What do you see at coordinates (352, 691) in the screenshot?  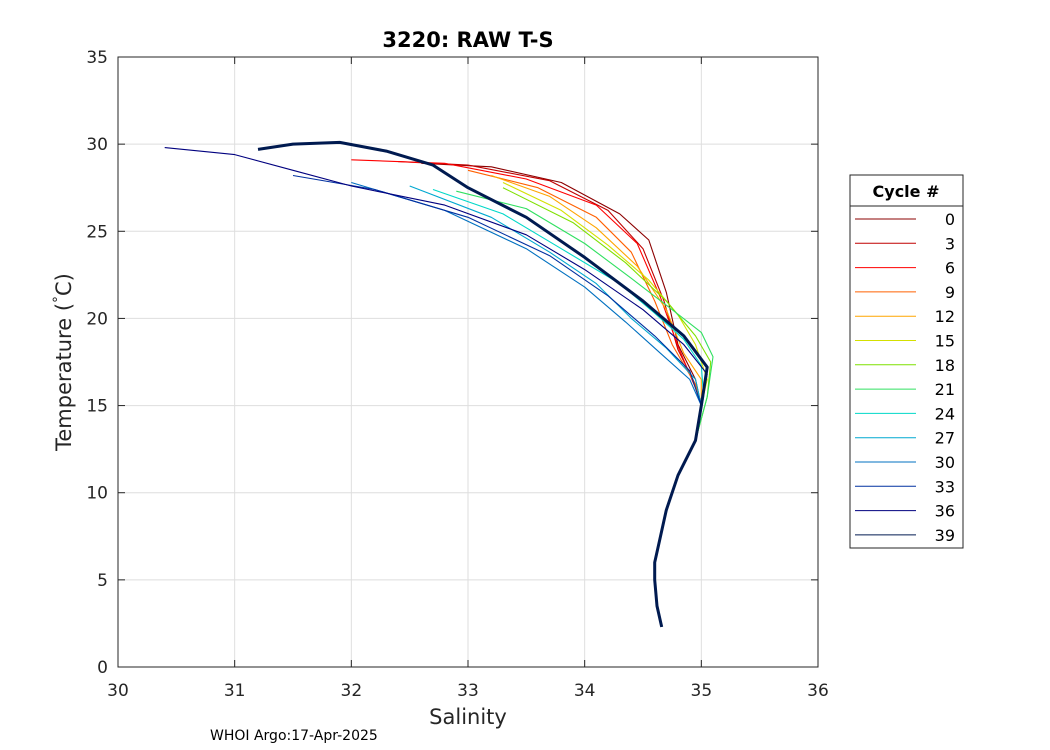 I see `x-tick-label: 32` at bounding box center [352, 691].